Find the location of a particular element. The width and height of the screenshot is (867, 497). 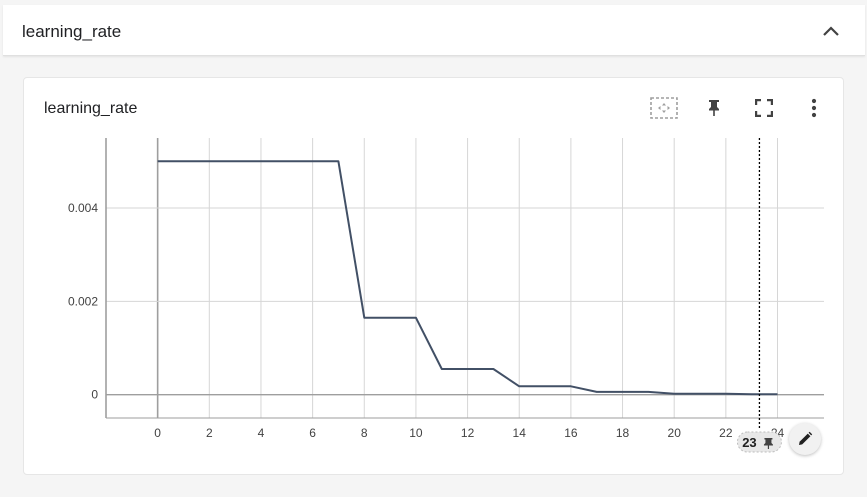

chevron-up-icon is located at coordinates (831, 31).